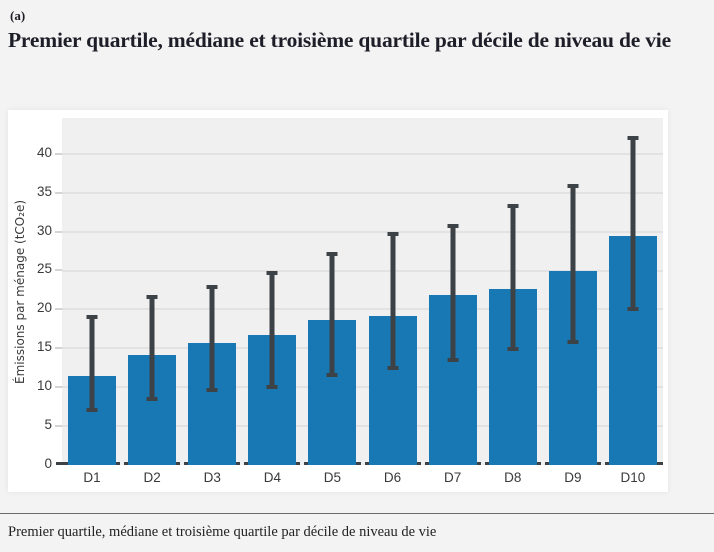 The image size is (714, 552). What do you see at coordinates (44, 152) in the screenshot?
I see `y-tick-label-40: 40` at bounding box center [44, 152].